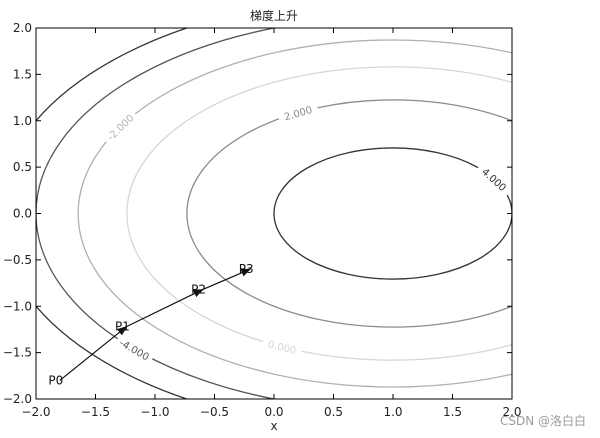 The height and width of the screenshot is (438, 600). What do you see at coordinates (154, 412) in the screenshot?
I see `x-tick-label: −1.0` at bounding box center [154, 412].